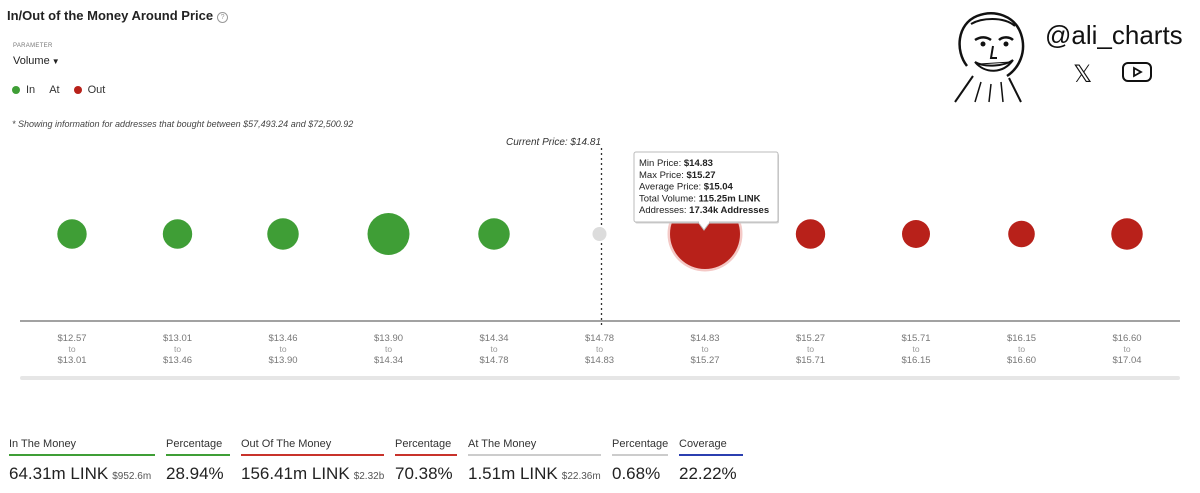  What do you see at coordinates (388, 338) in the screenshot?
I see `tick-label-from: $13.90` at bounding box center [388, 338].